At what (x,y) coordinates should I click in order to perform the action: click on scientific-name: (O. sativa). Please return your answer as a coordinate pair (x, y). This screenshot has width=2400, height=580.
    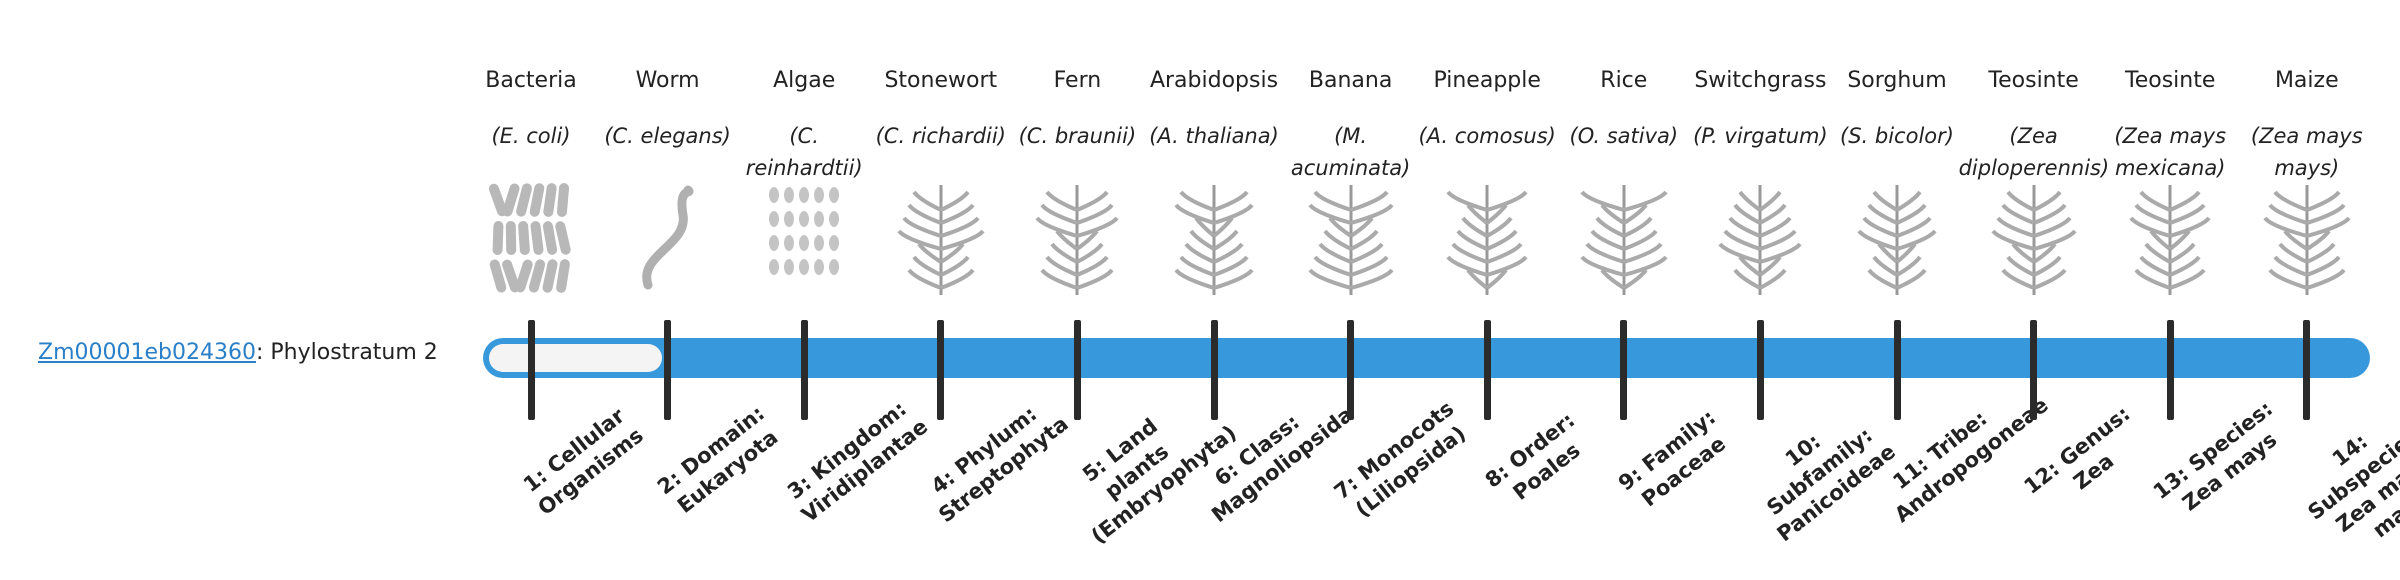
    Looking at the image, I should click on (1624, 136).